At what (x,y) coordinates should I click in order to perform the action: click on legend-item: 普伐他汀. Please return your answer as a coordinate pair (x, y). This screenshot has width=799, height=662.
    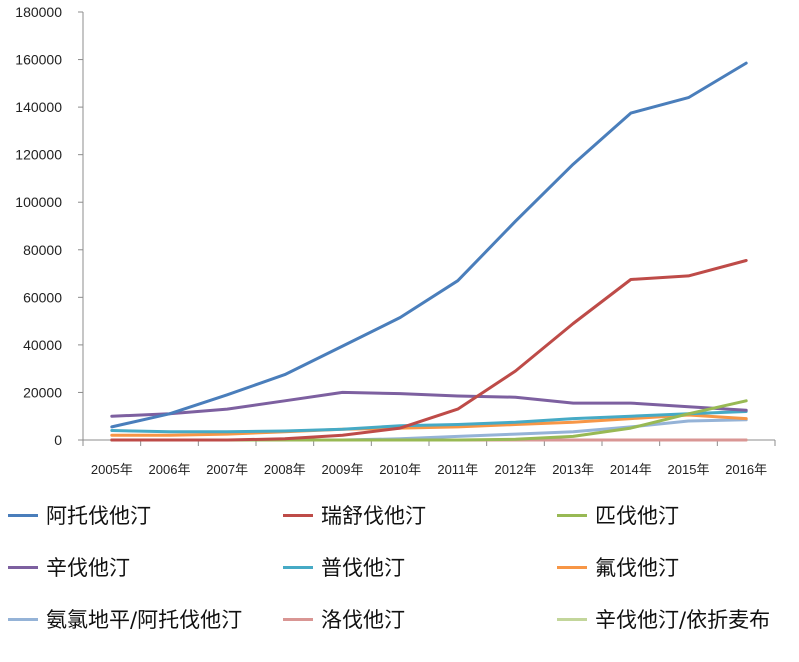
    Looking at the image, I should click on (344, 567).